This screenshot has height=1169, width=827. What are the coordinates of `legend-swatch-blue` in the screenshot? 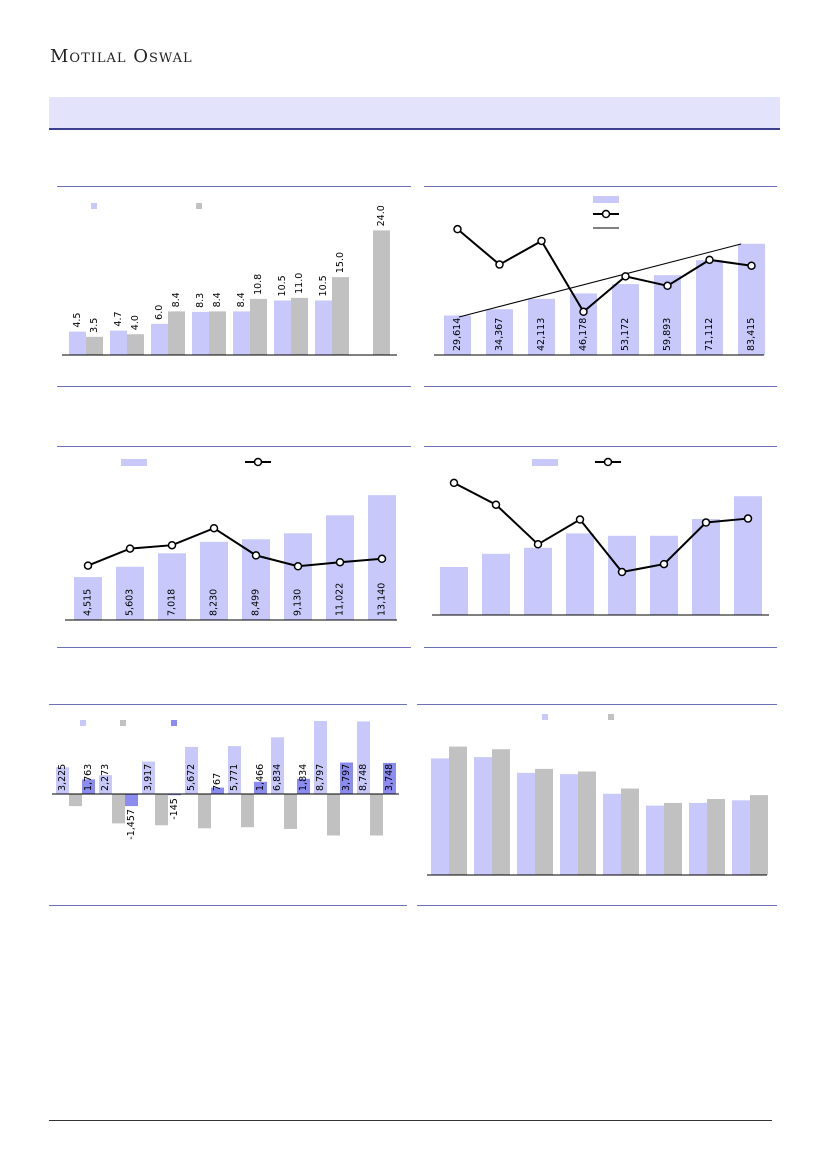 It's located at (174, 723).